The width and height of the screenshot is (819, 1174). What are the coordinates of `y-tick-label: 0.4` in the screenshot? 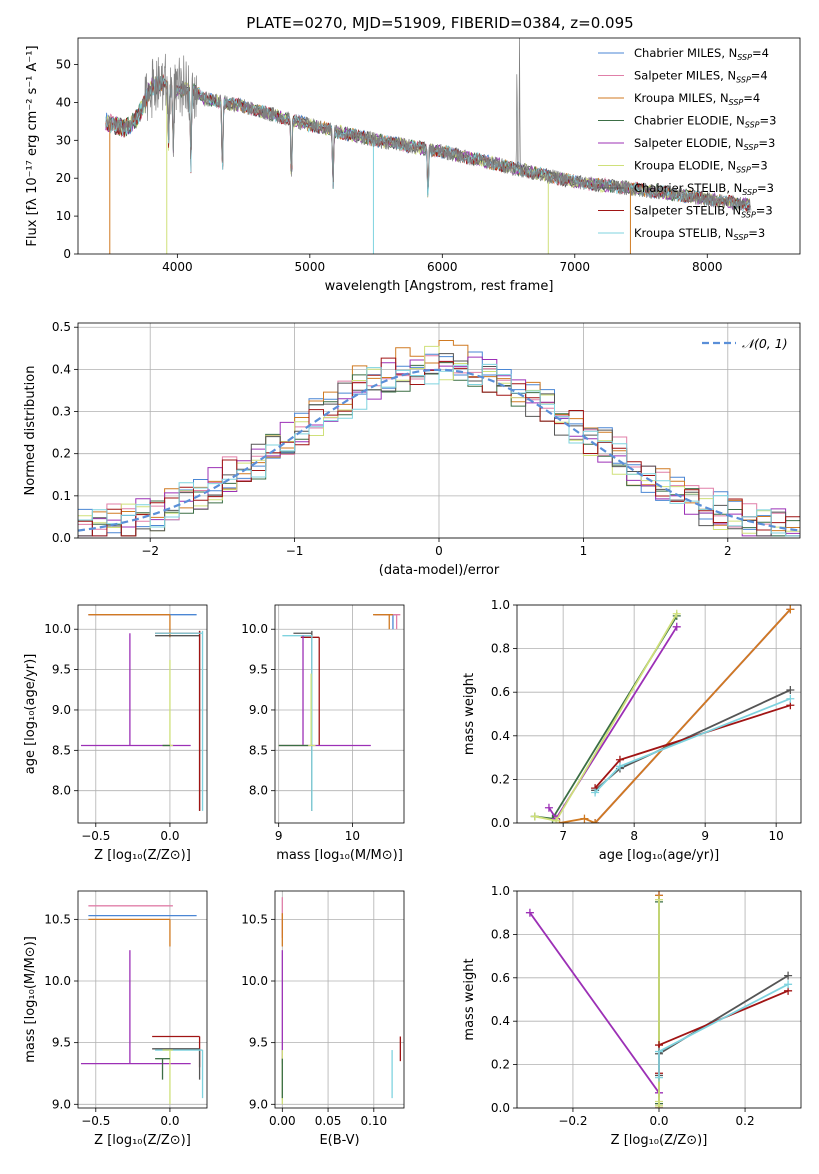 It's located at (61, 369).